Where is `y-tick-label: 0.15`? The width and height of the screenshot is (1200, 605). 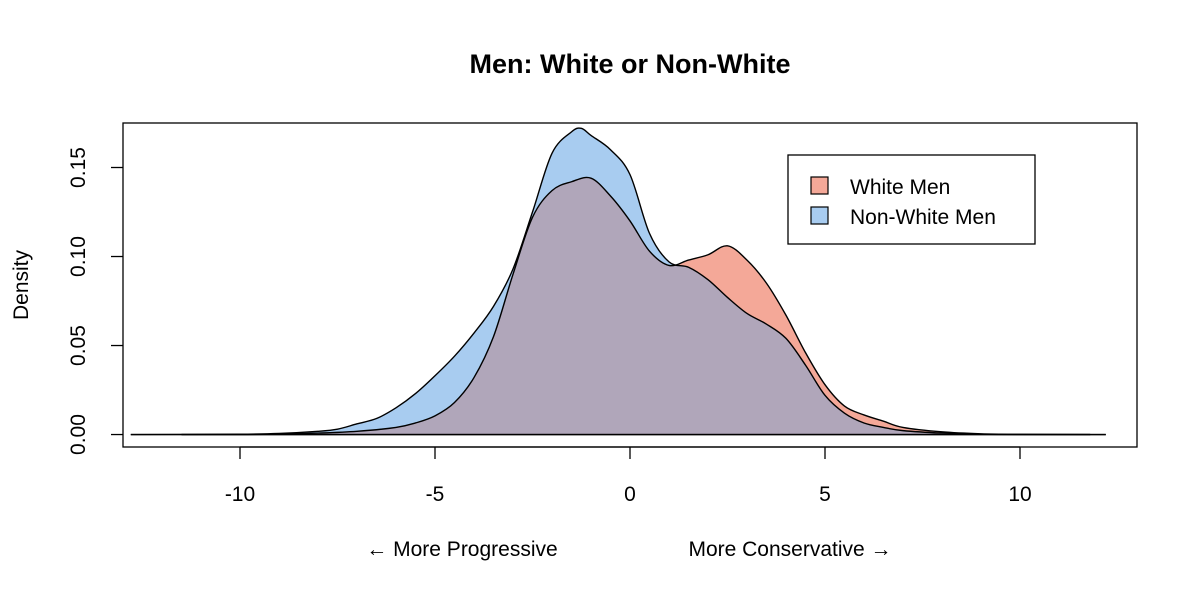
y-tick-label: 0.15 is located at coordinates (78, 167).